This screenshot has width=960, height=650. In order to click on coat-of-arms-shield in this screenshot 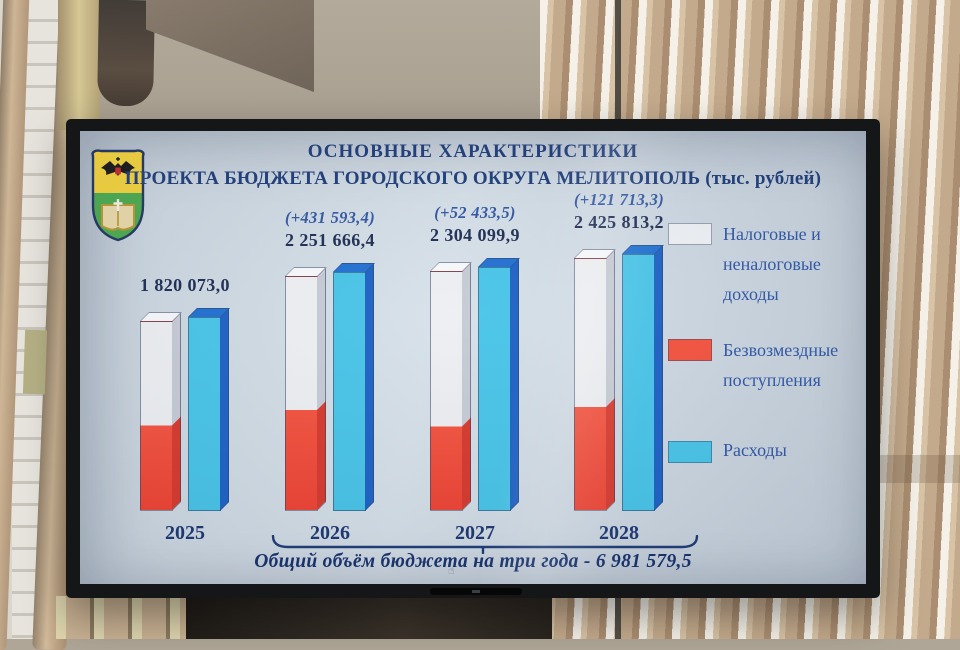, I will do `click(118, 195)`.